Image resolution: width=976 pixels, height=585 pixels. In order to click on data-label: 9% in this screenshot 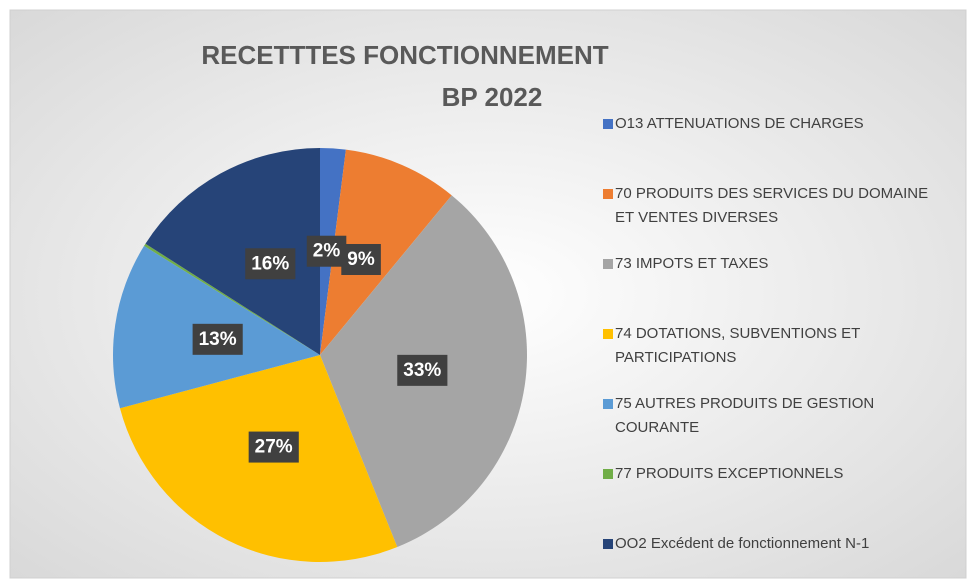, I will do `click(361, 259)`.